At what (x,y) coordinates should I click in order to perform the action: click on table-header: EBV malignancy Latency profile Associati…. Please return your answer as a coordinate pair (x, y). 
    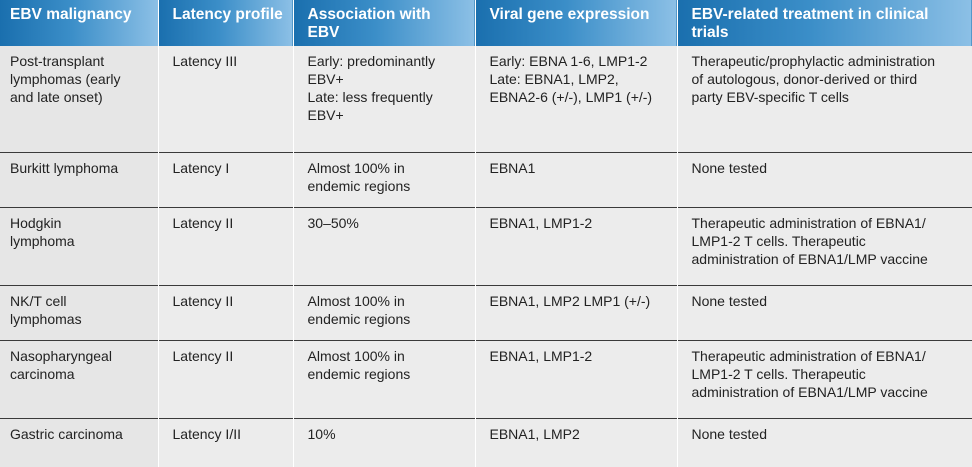
    Looking at the image, I should click on (486, 23).